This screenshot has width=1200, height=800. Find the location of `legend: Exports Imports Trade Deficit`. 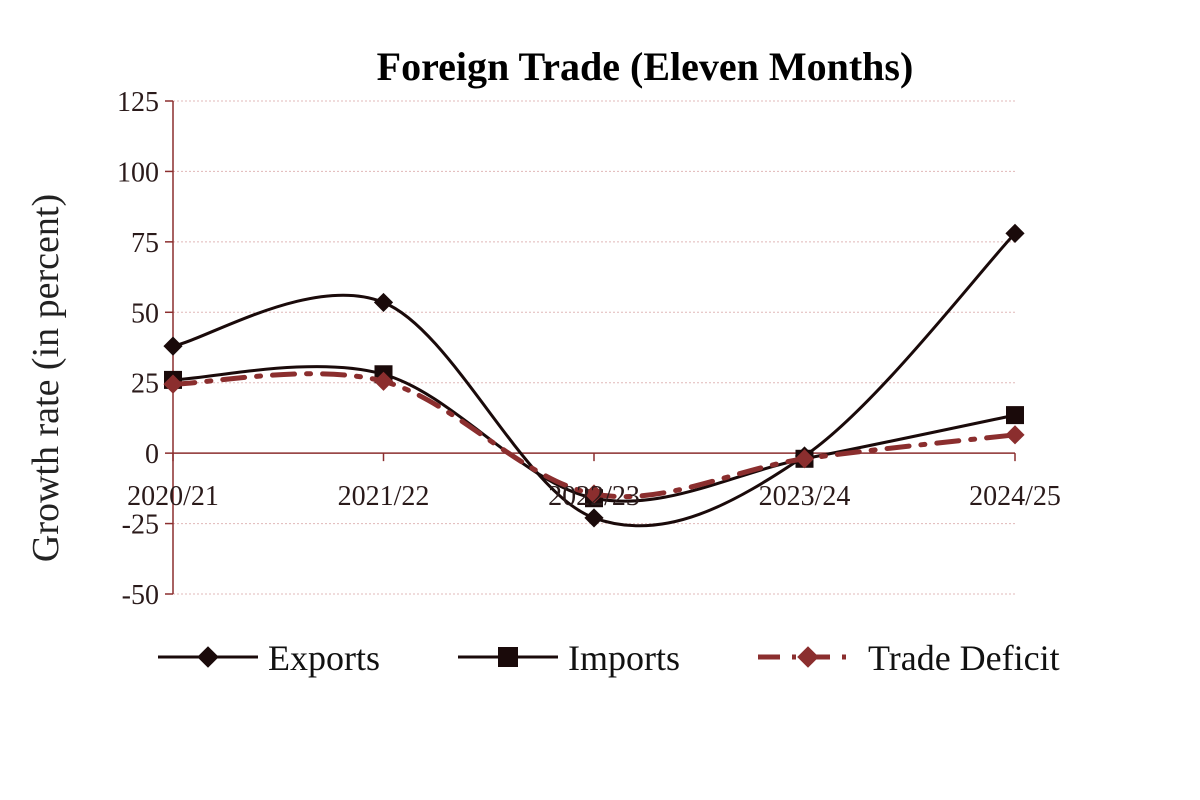

legend: Exports Imports Trade Deficit is located at coordinates (609, 658).